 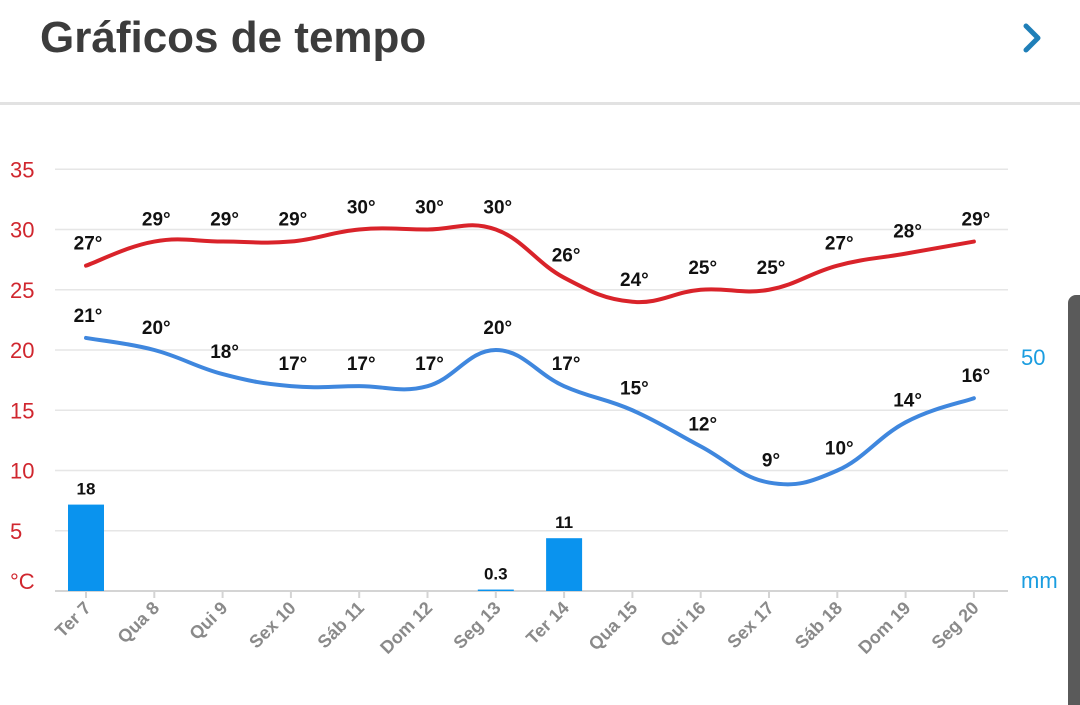 I want to click on precipitation-label: 11, so click(x=564, y=522).